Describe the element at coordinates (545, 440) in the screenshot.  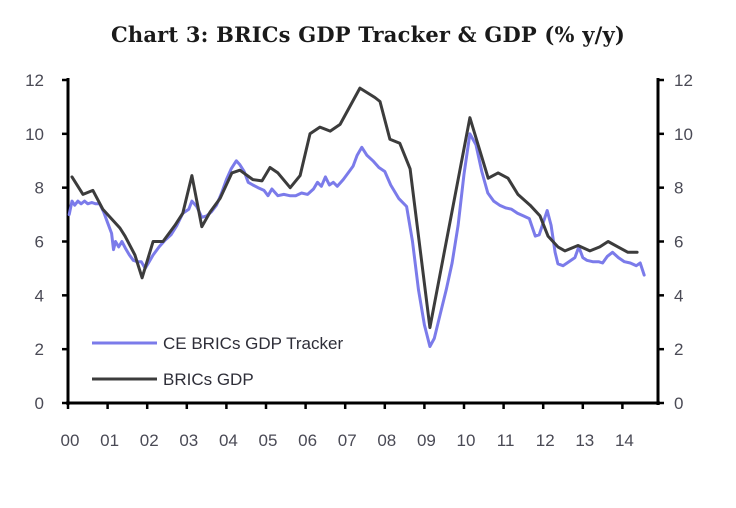
I see `x-tick-label: 12` at that location.